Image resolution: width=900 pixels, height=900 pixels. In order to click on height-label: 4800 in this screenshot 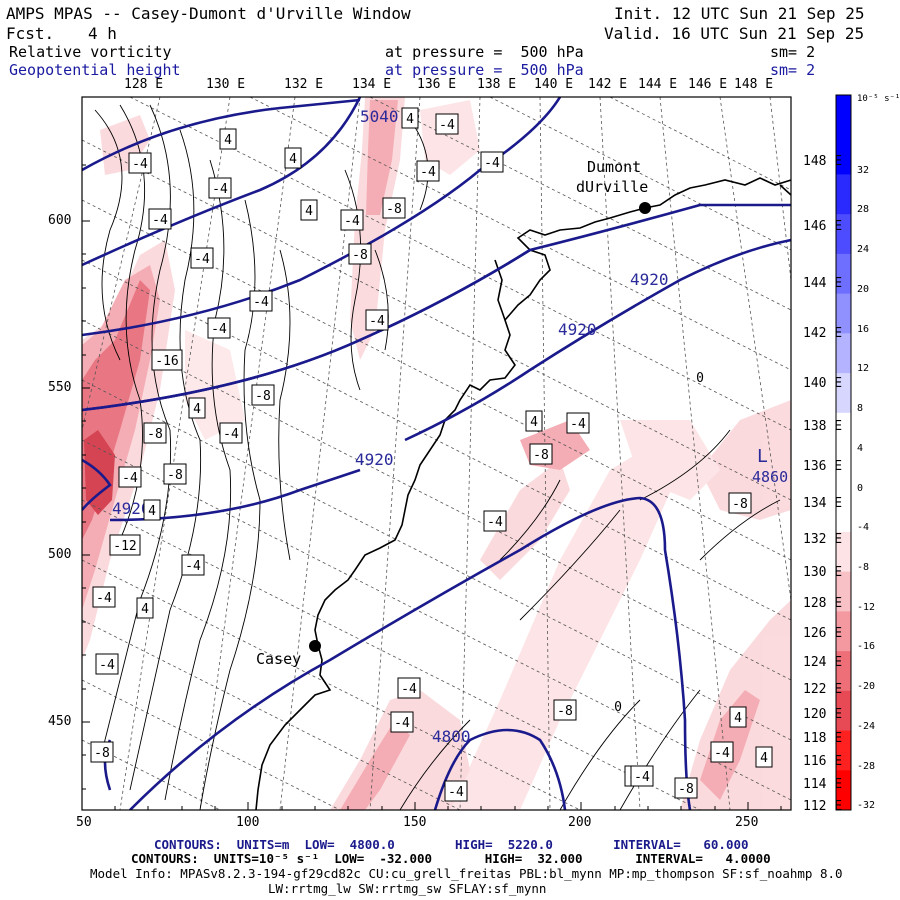, I will do `click(451, 736)`.